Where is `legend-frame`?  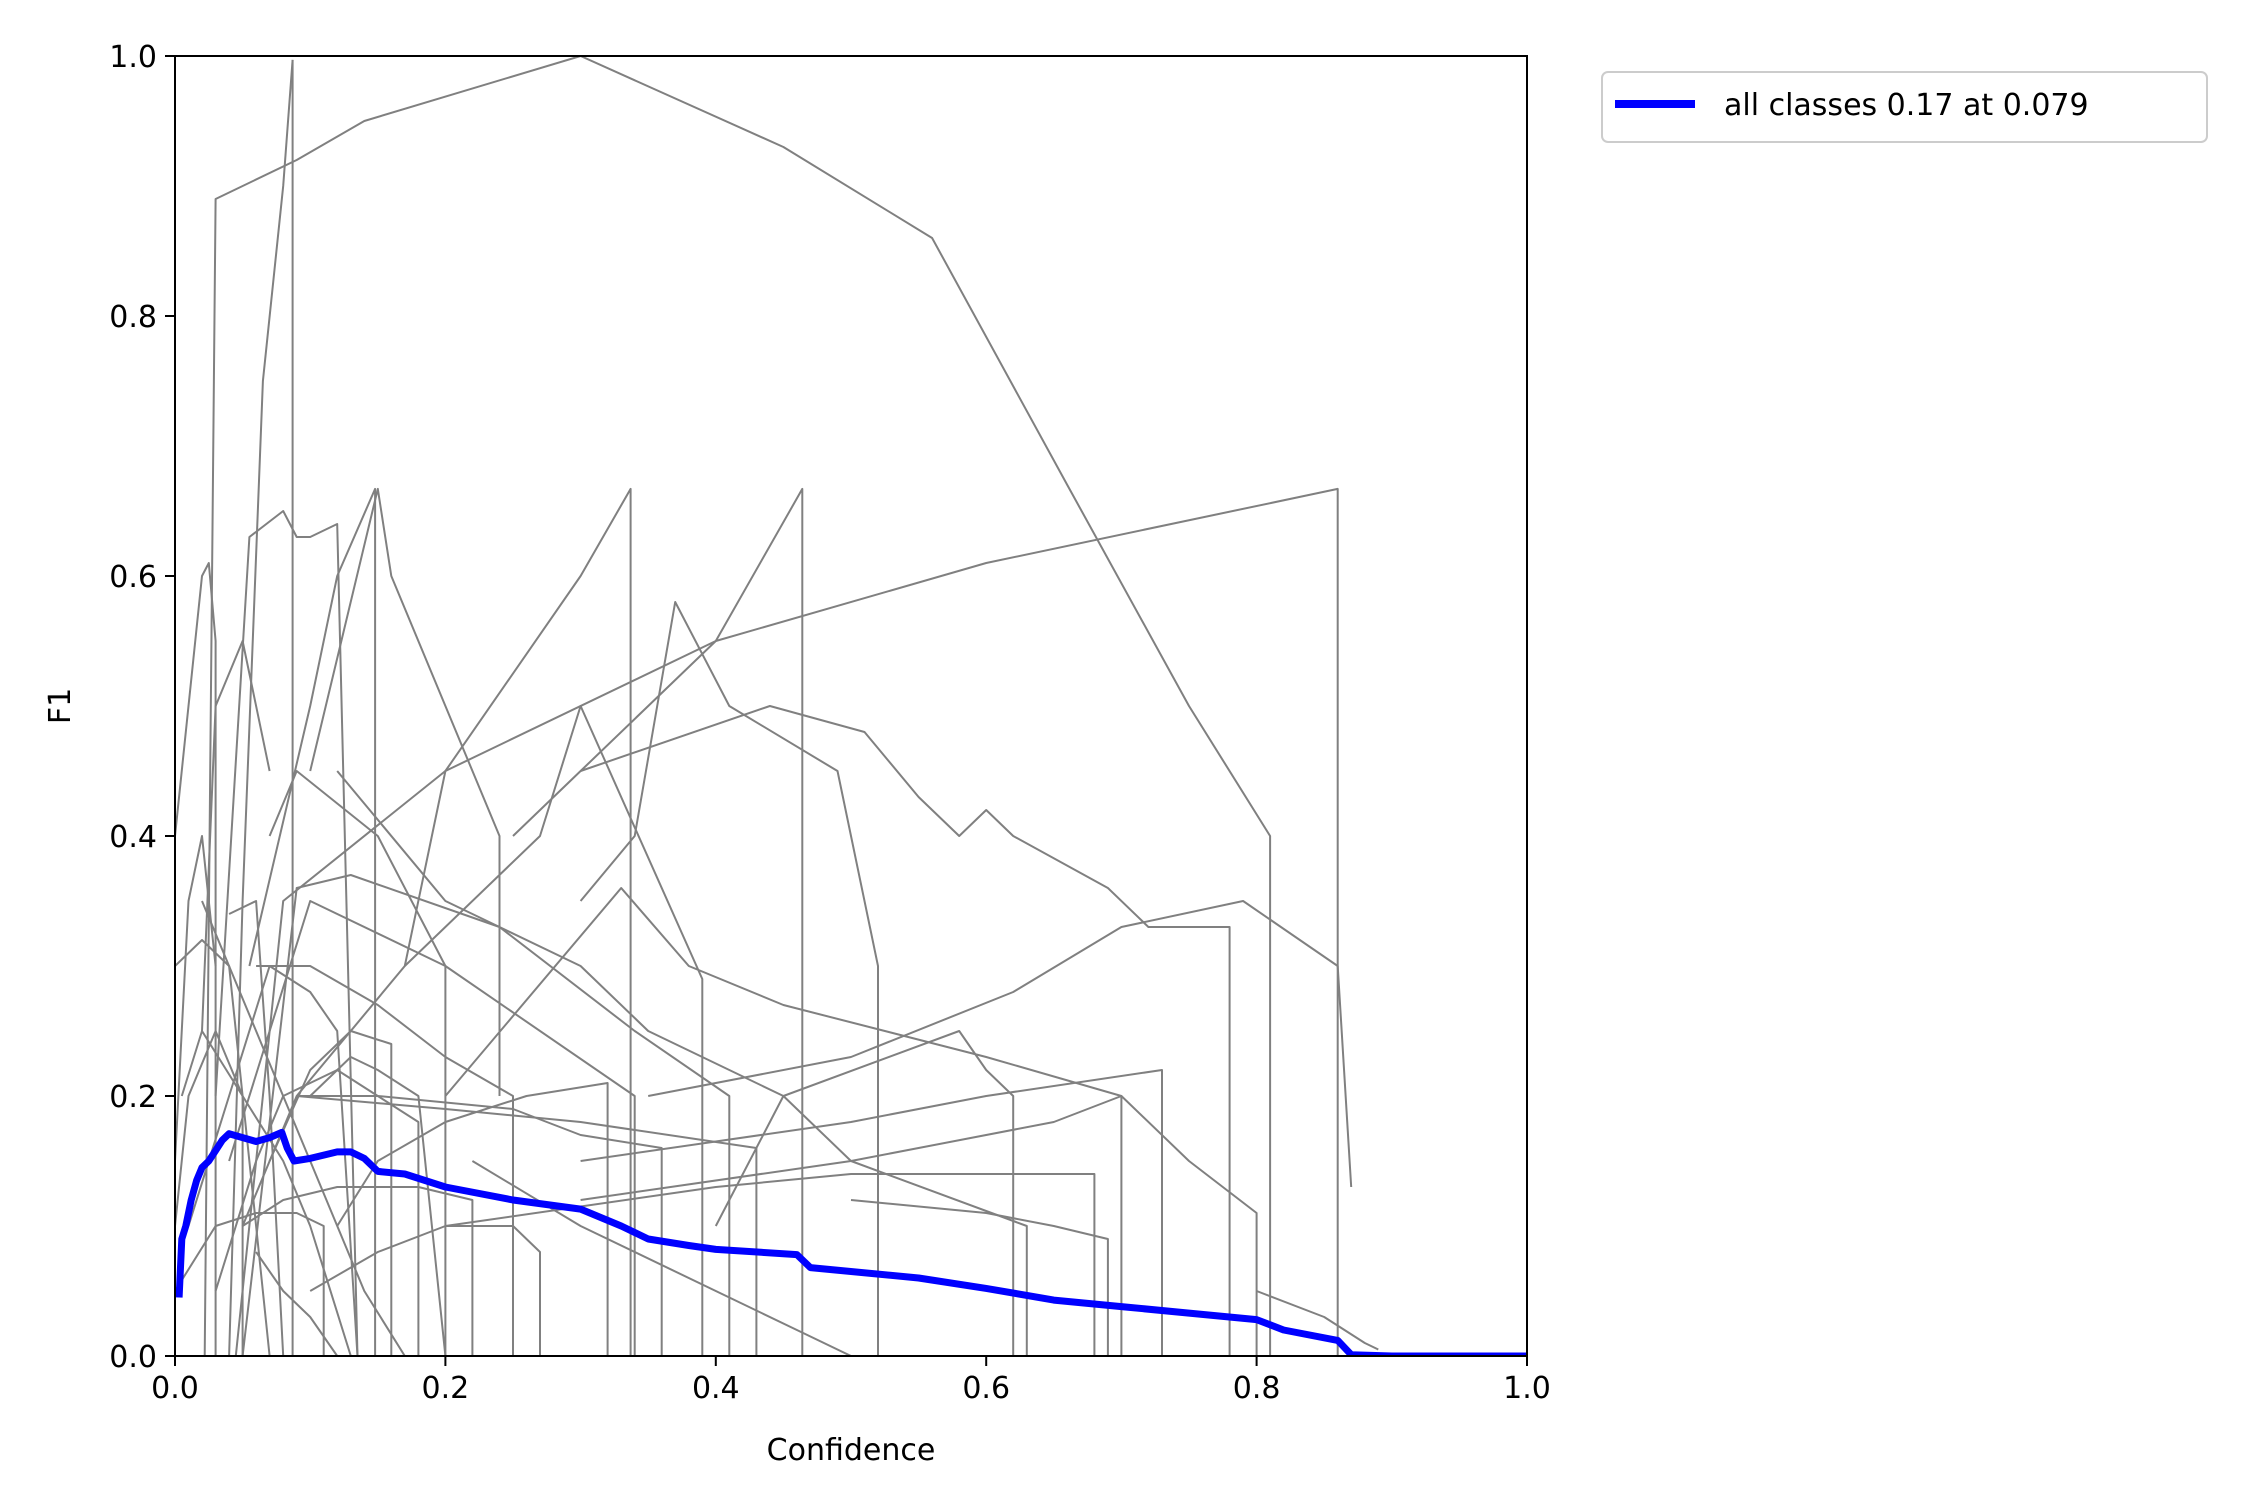 legend-frame is located at coordinates (1904, 107).